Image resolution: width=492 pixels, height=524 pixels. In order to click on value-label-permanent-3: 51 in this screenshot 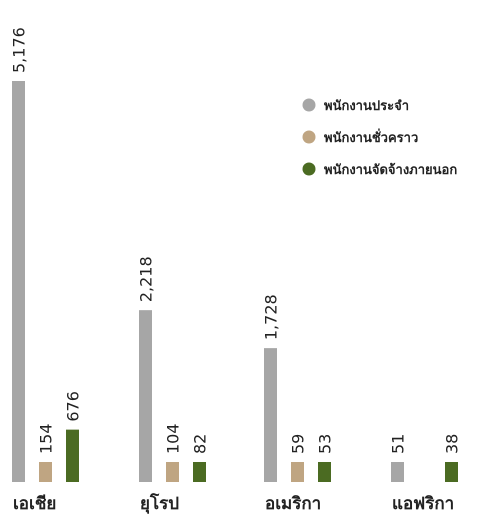, I will do `click(398, 444)`.